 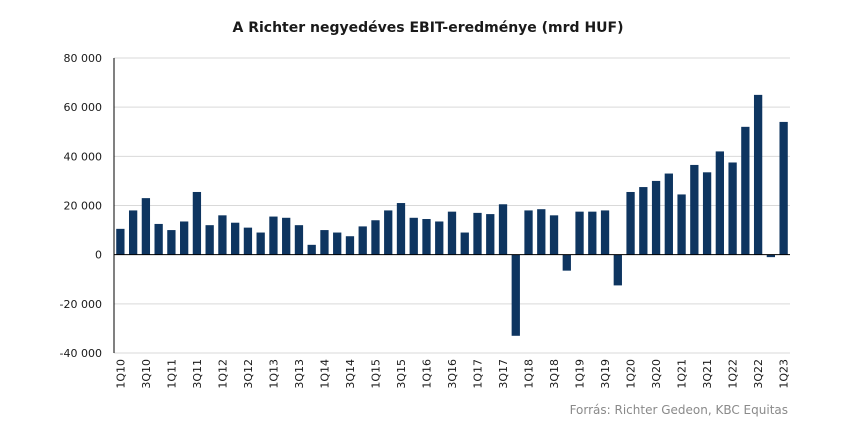 I want to click on bar-1q16, so click(x=426, y=237).